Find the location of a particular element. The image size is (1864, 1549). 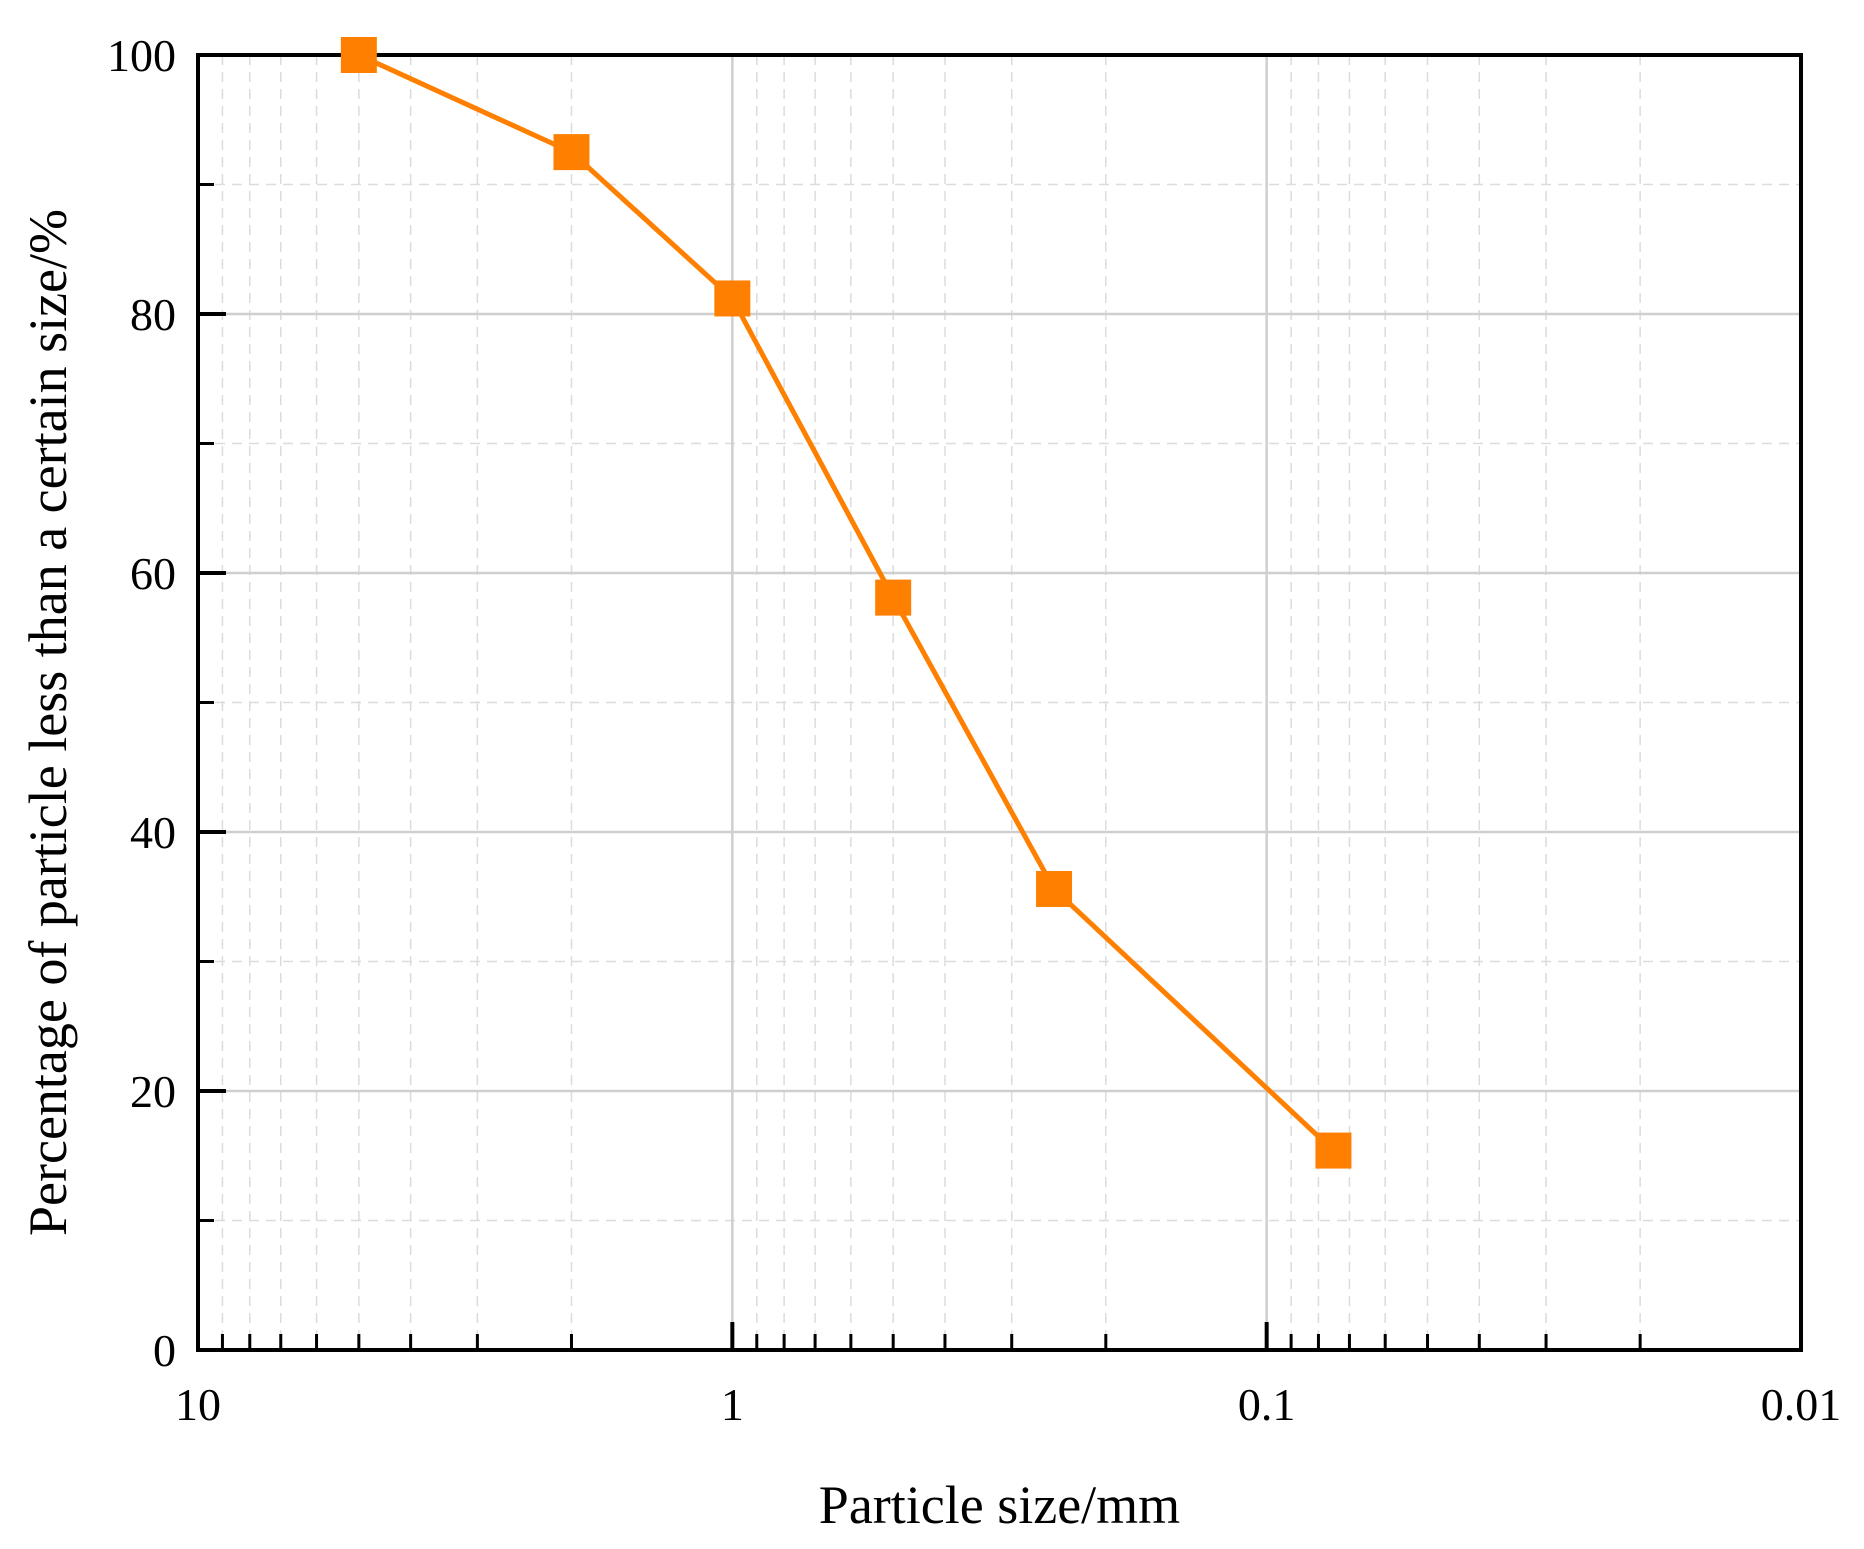

x-tick-label: 0.1 is located at coordinates (1267, 1404).